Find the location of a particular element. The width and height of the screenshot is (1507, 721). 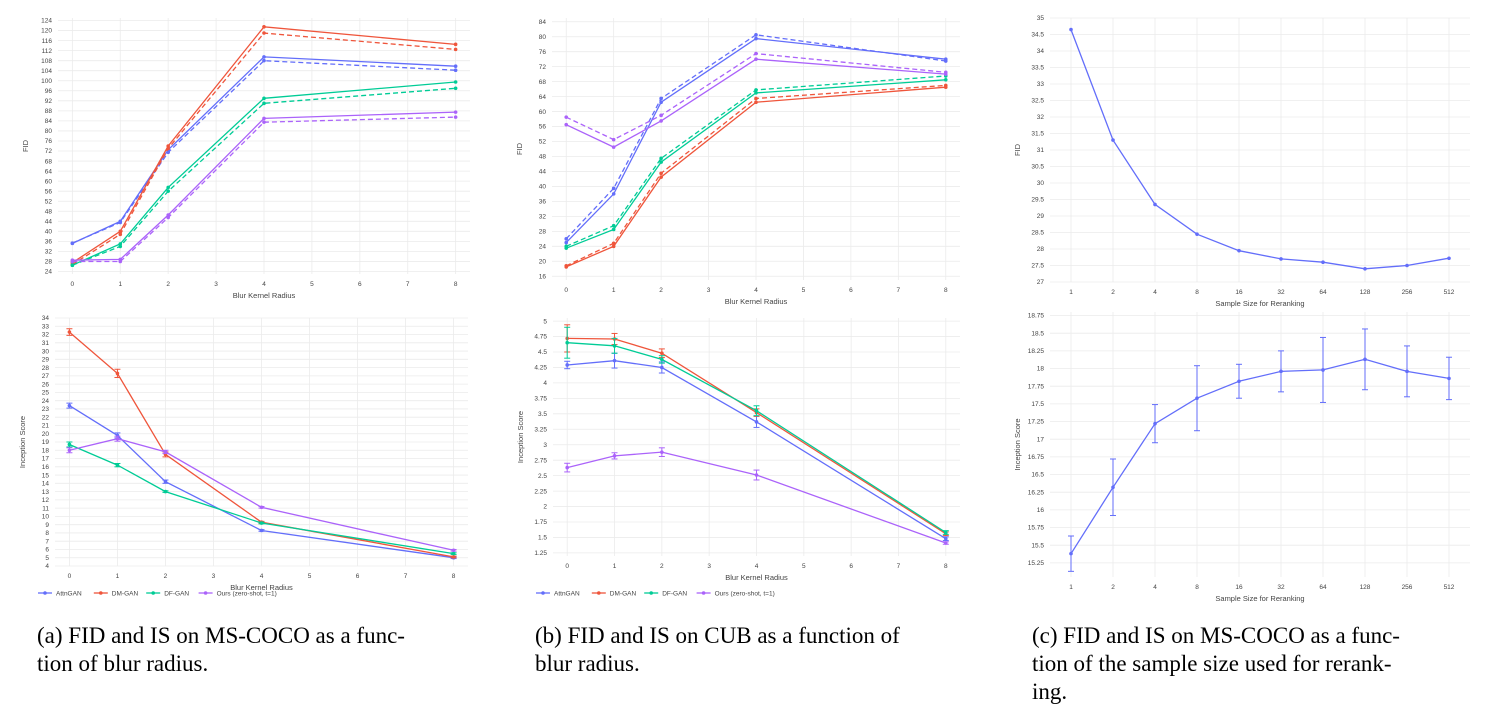

y-tick-label: 44 is located at coordinates (49, 221).